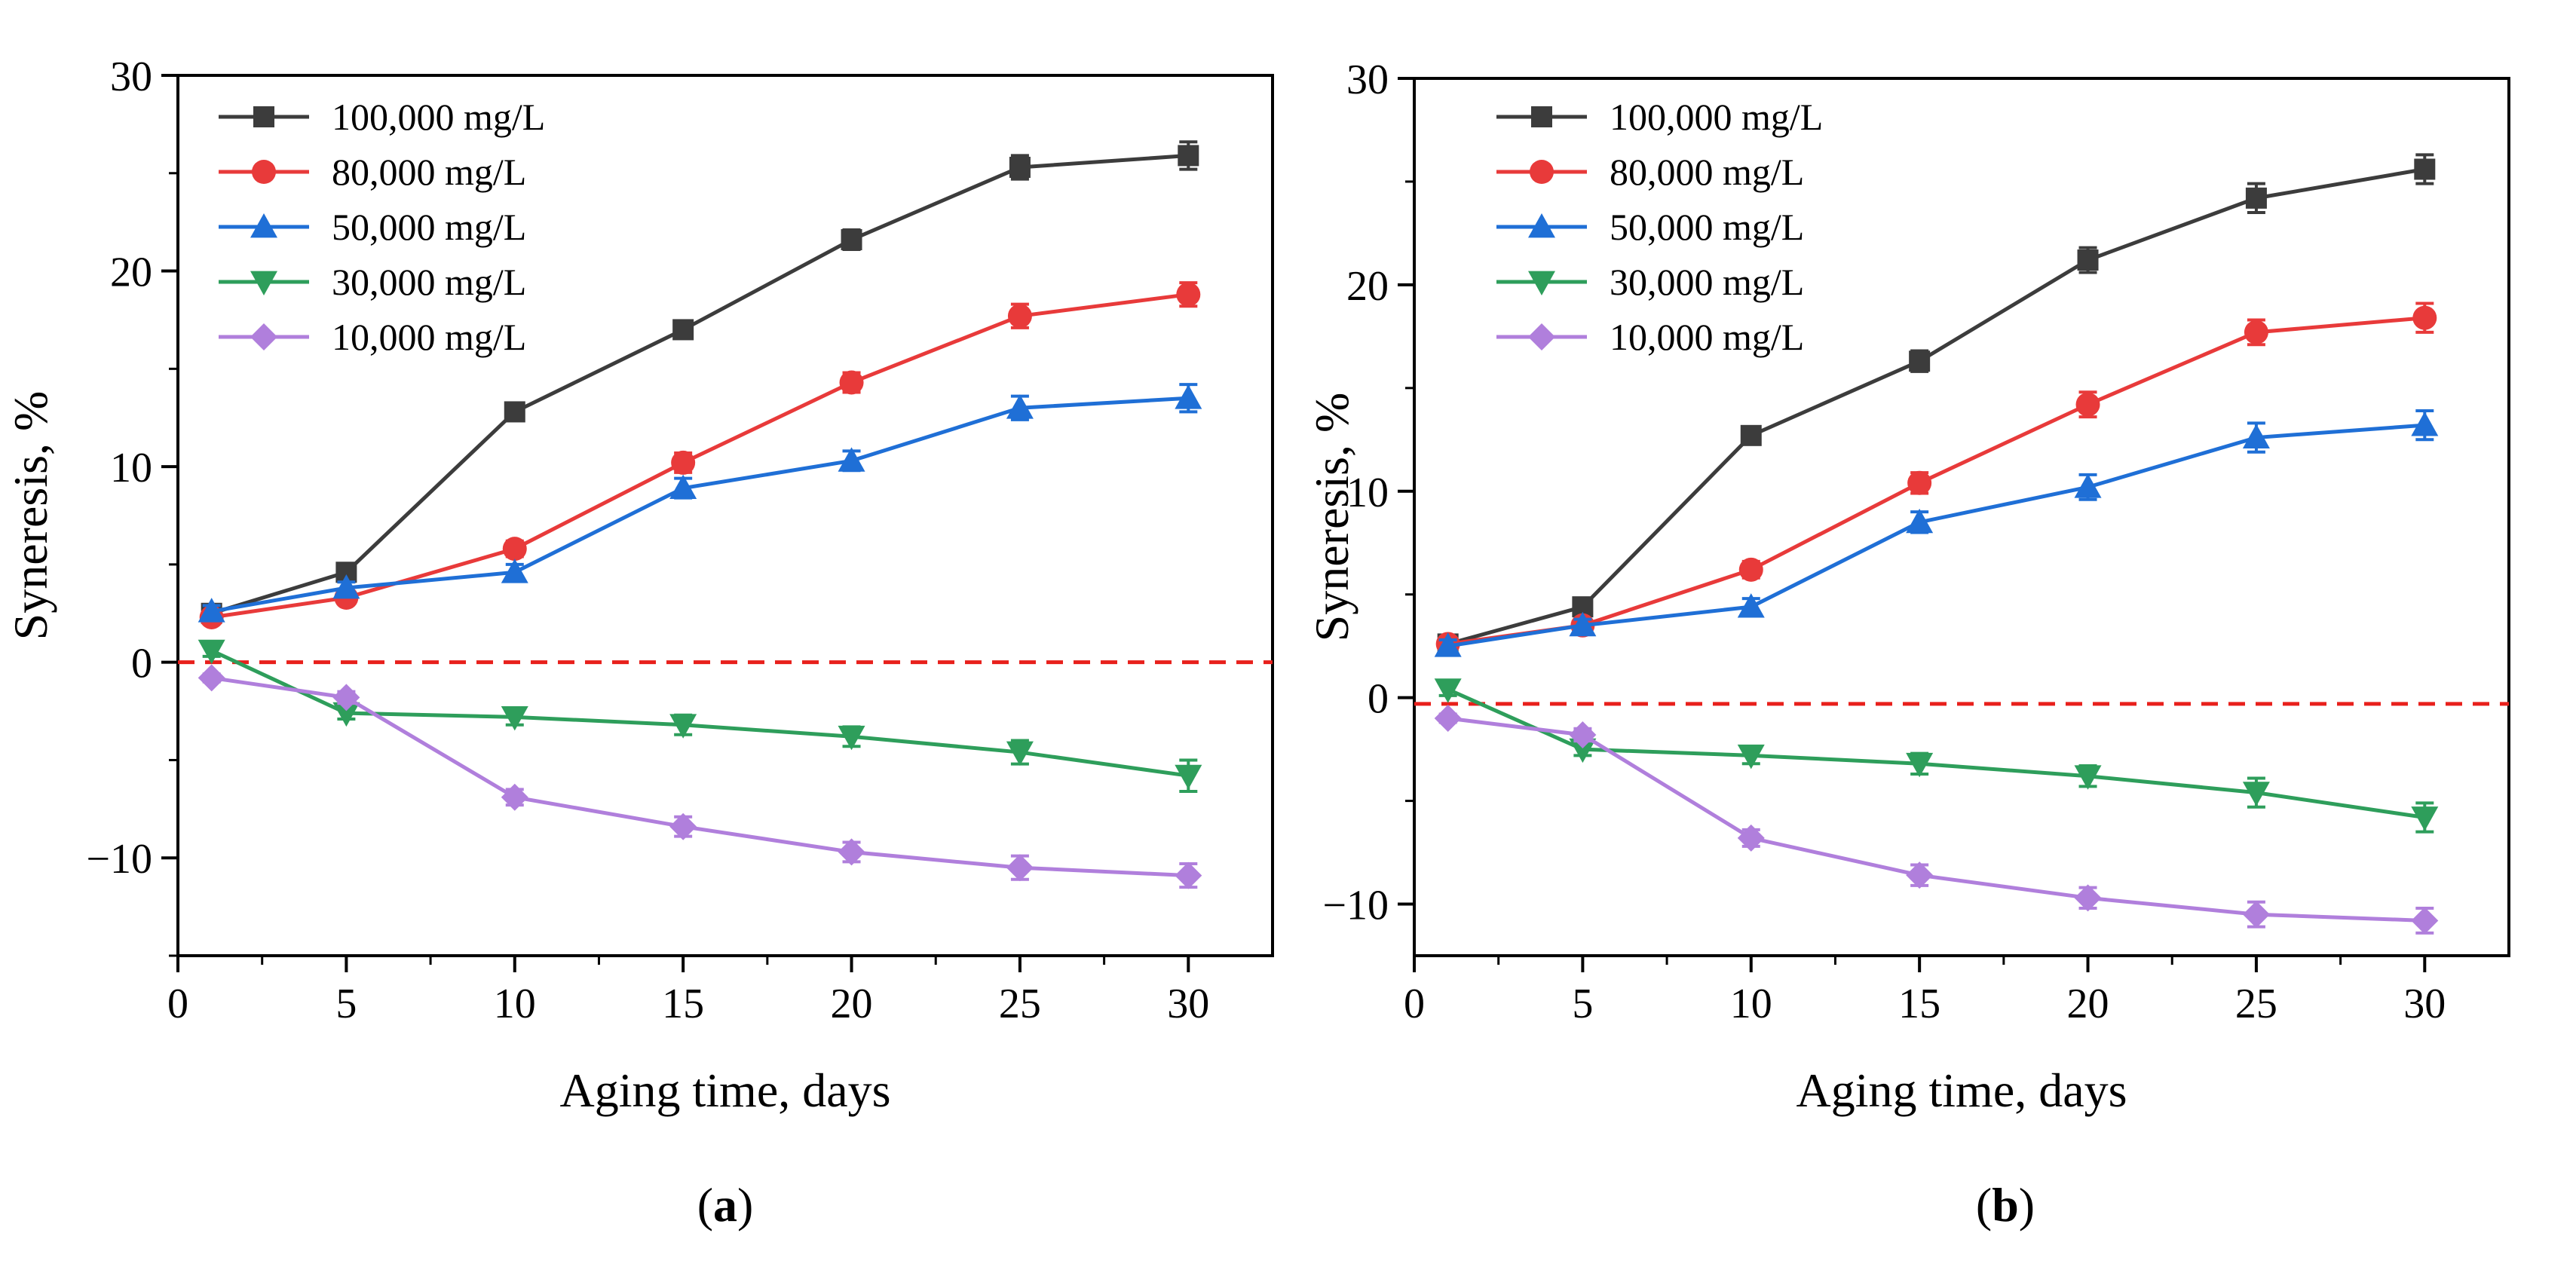 The height and width of the screenshot is (1270, 2576). I want to click on y-tick-label: 10, so click(1367, 493).